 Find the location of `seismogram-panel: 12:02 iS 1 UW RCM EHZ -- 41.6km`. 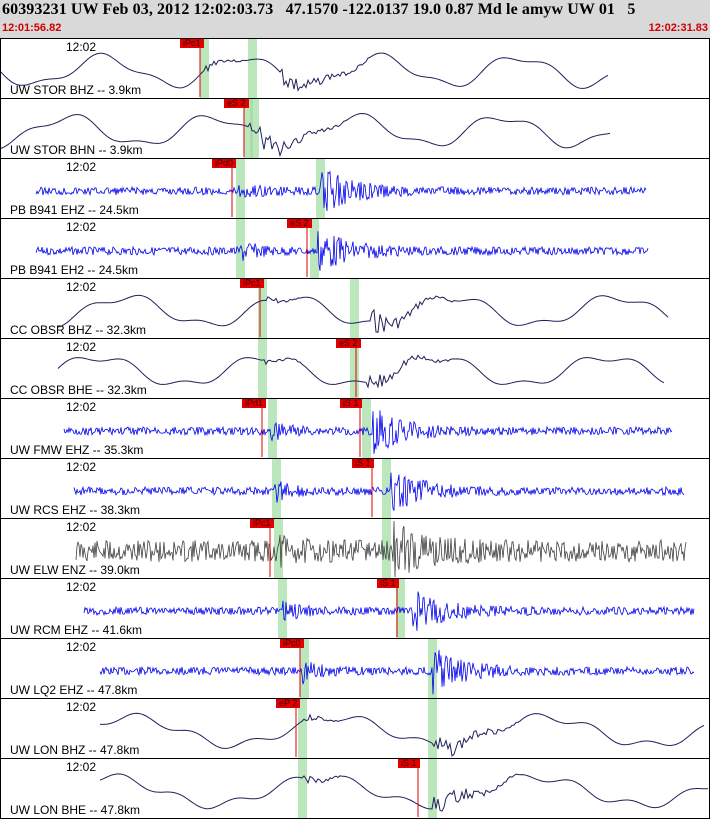

seismogram-panel: 12:02 iS 1 UW RCM EHZ -- 41.6km is located at coordinates (355, 608).